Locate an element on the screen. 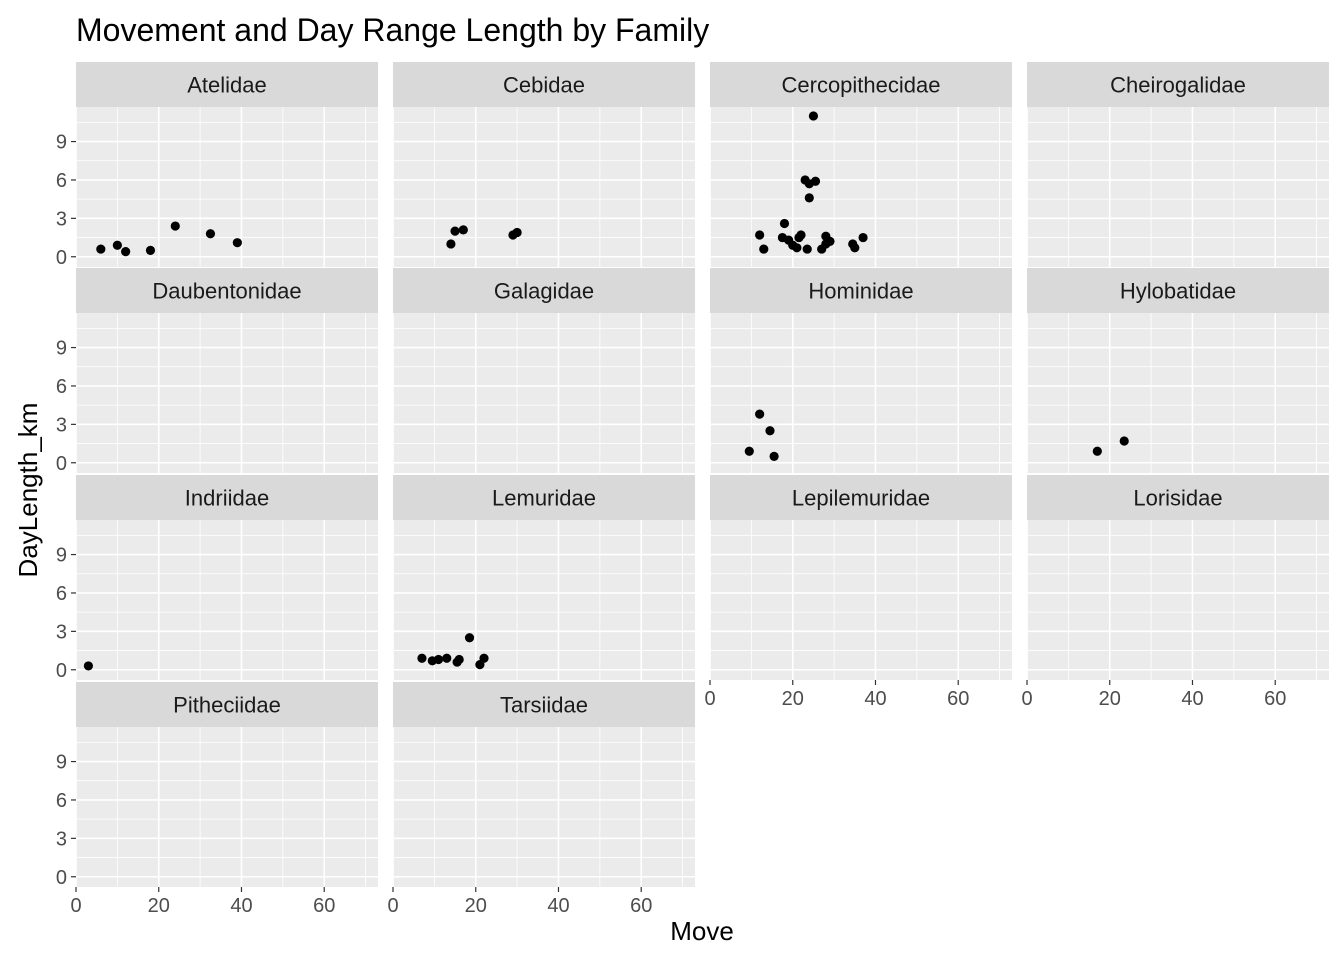 The height and width of the screenshot is (960, 1344). facet-cebidae: Cebidae is located at coordinates (543, 164).